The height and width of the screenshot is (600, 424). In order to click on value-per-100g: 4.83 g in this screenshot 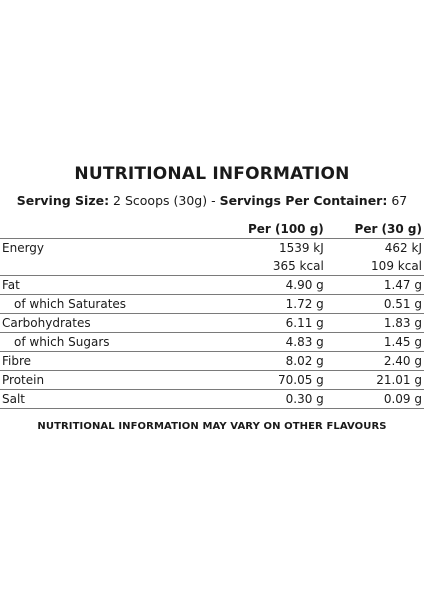, I will do `click(272, 342)`.